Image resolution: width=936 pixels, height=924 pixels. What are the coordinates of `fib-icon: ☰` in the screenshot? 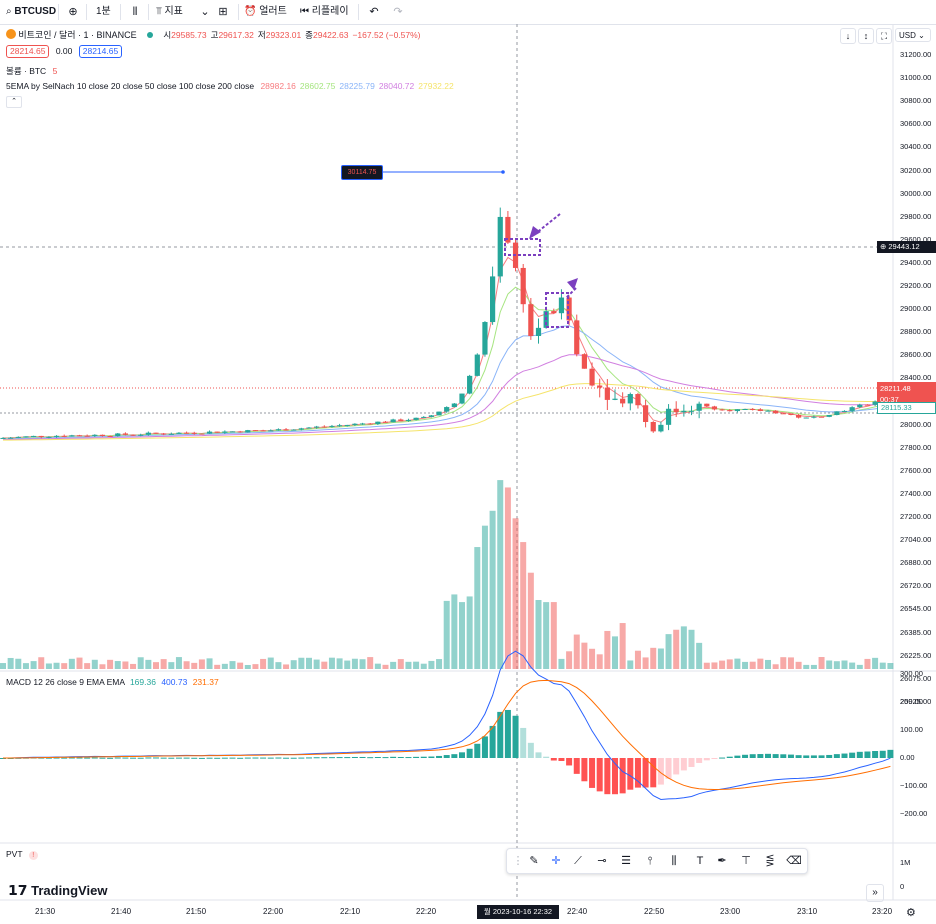 It's located at (626, 861).